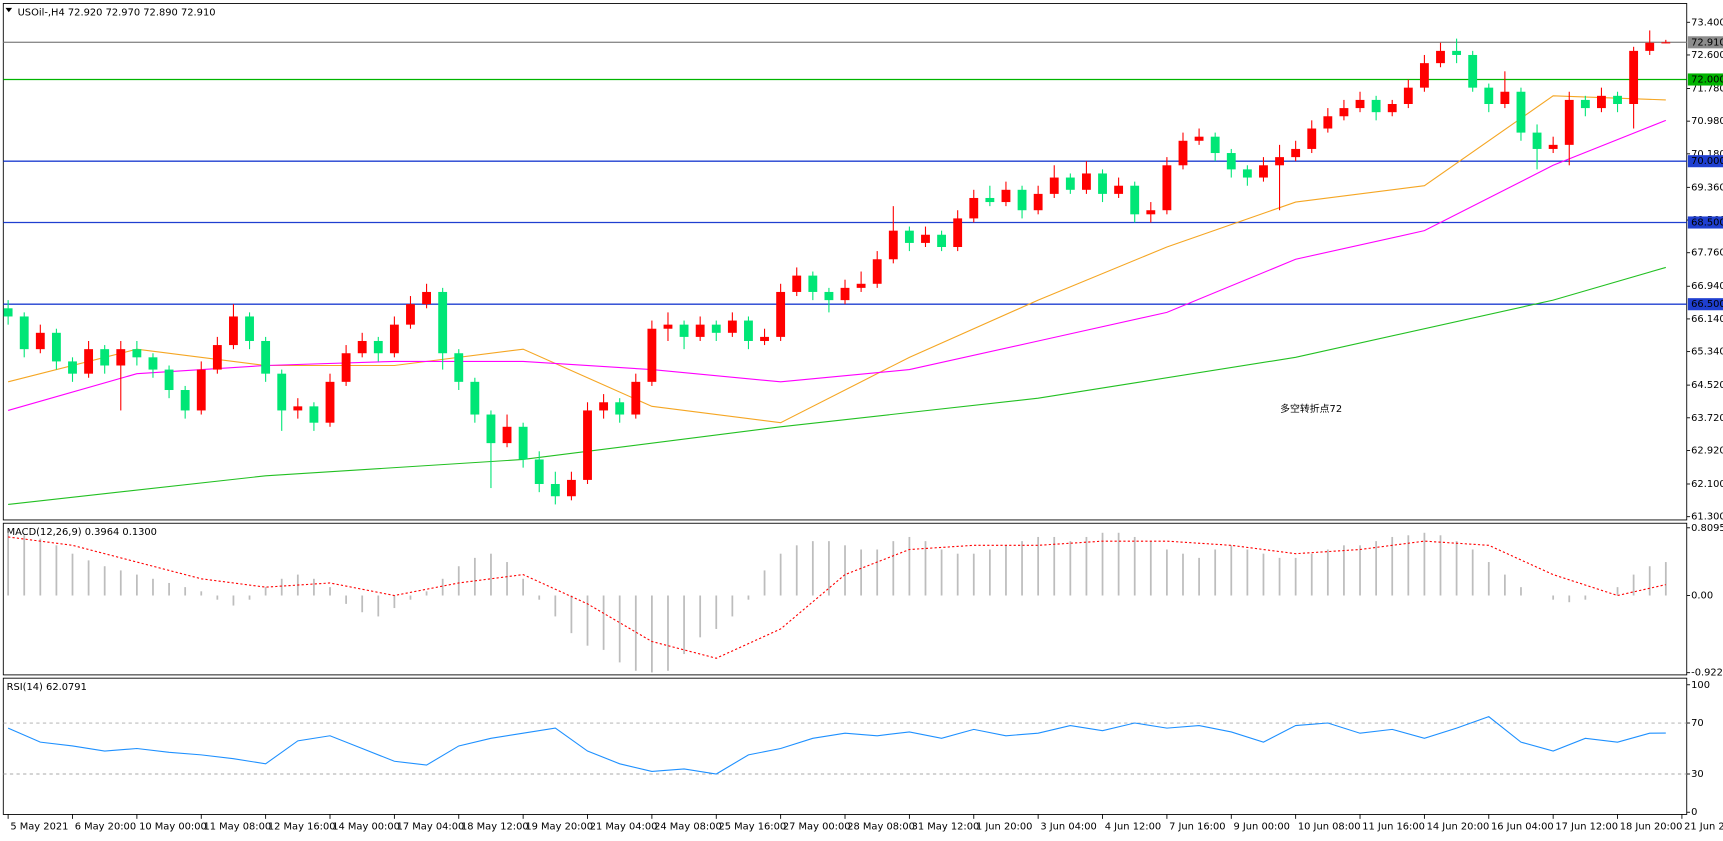 The image size is (1723, 841). I want to click on x-tick-label: 5 May 2021, so click(39, 827).